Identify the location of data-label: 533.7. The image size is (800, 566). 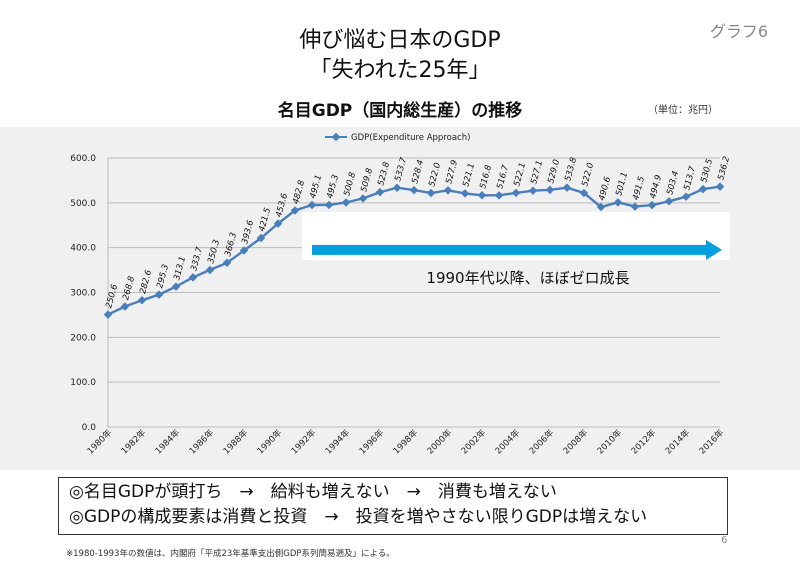
(401, 169).